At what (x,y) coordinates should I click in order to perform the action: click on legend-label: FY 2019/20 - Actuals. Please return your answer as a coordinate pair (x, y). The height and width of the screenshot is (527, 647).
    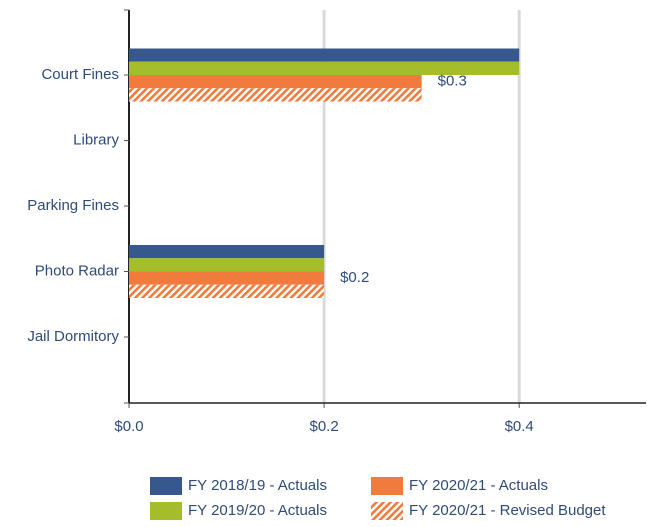
    Looking at the image, I should click on (257, 510).